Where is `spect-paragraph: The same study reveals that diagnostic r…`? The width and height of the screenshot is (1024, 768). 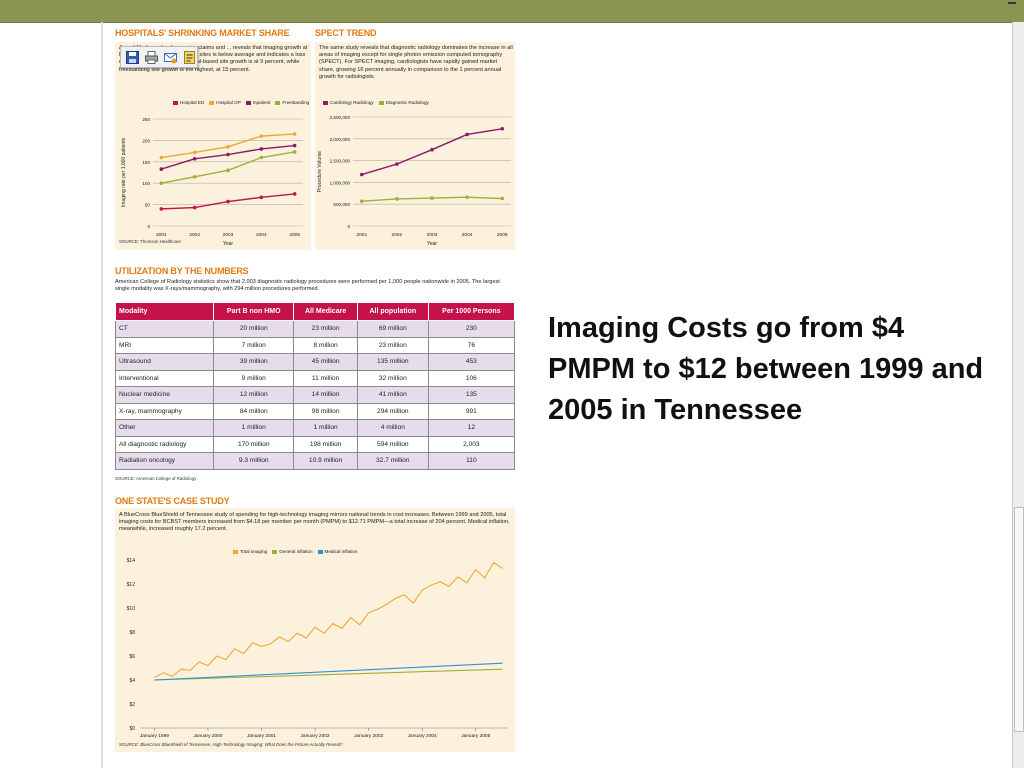
spect-paragraph: The same study reveals that diagnostic r… is located at coordinates (416, 62).